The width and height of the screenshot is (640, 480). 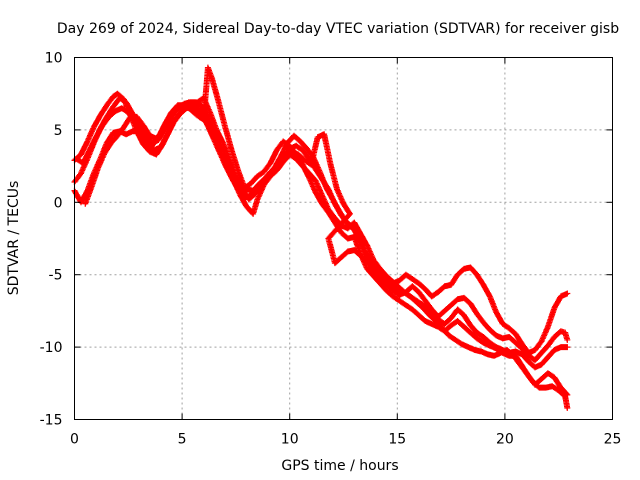 What do you see at coordinates (51, 421) in the screenshot?
I see `y-tick-label: -15` at bounding box center [51, 421].